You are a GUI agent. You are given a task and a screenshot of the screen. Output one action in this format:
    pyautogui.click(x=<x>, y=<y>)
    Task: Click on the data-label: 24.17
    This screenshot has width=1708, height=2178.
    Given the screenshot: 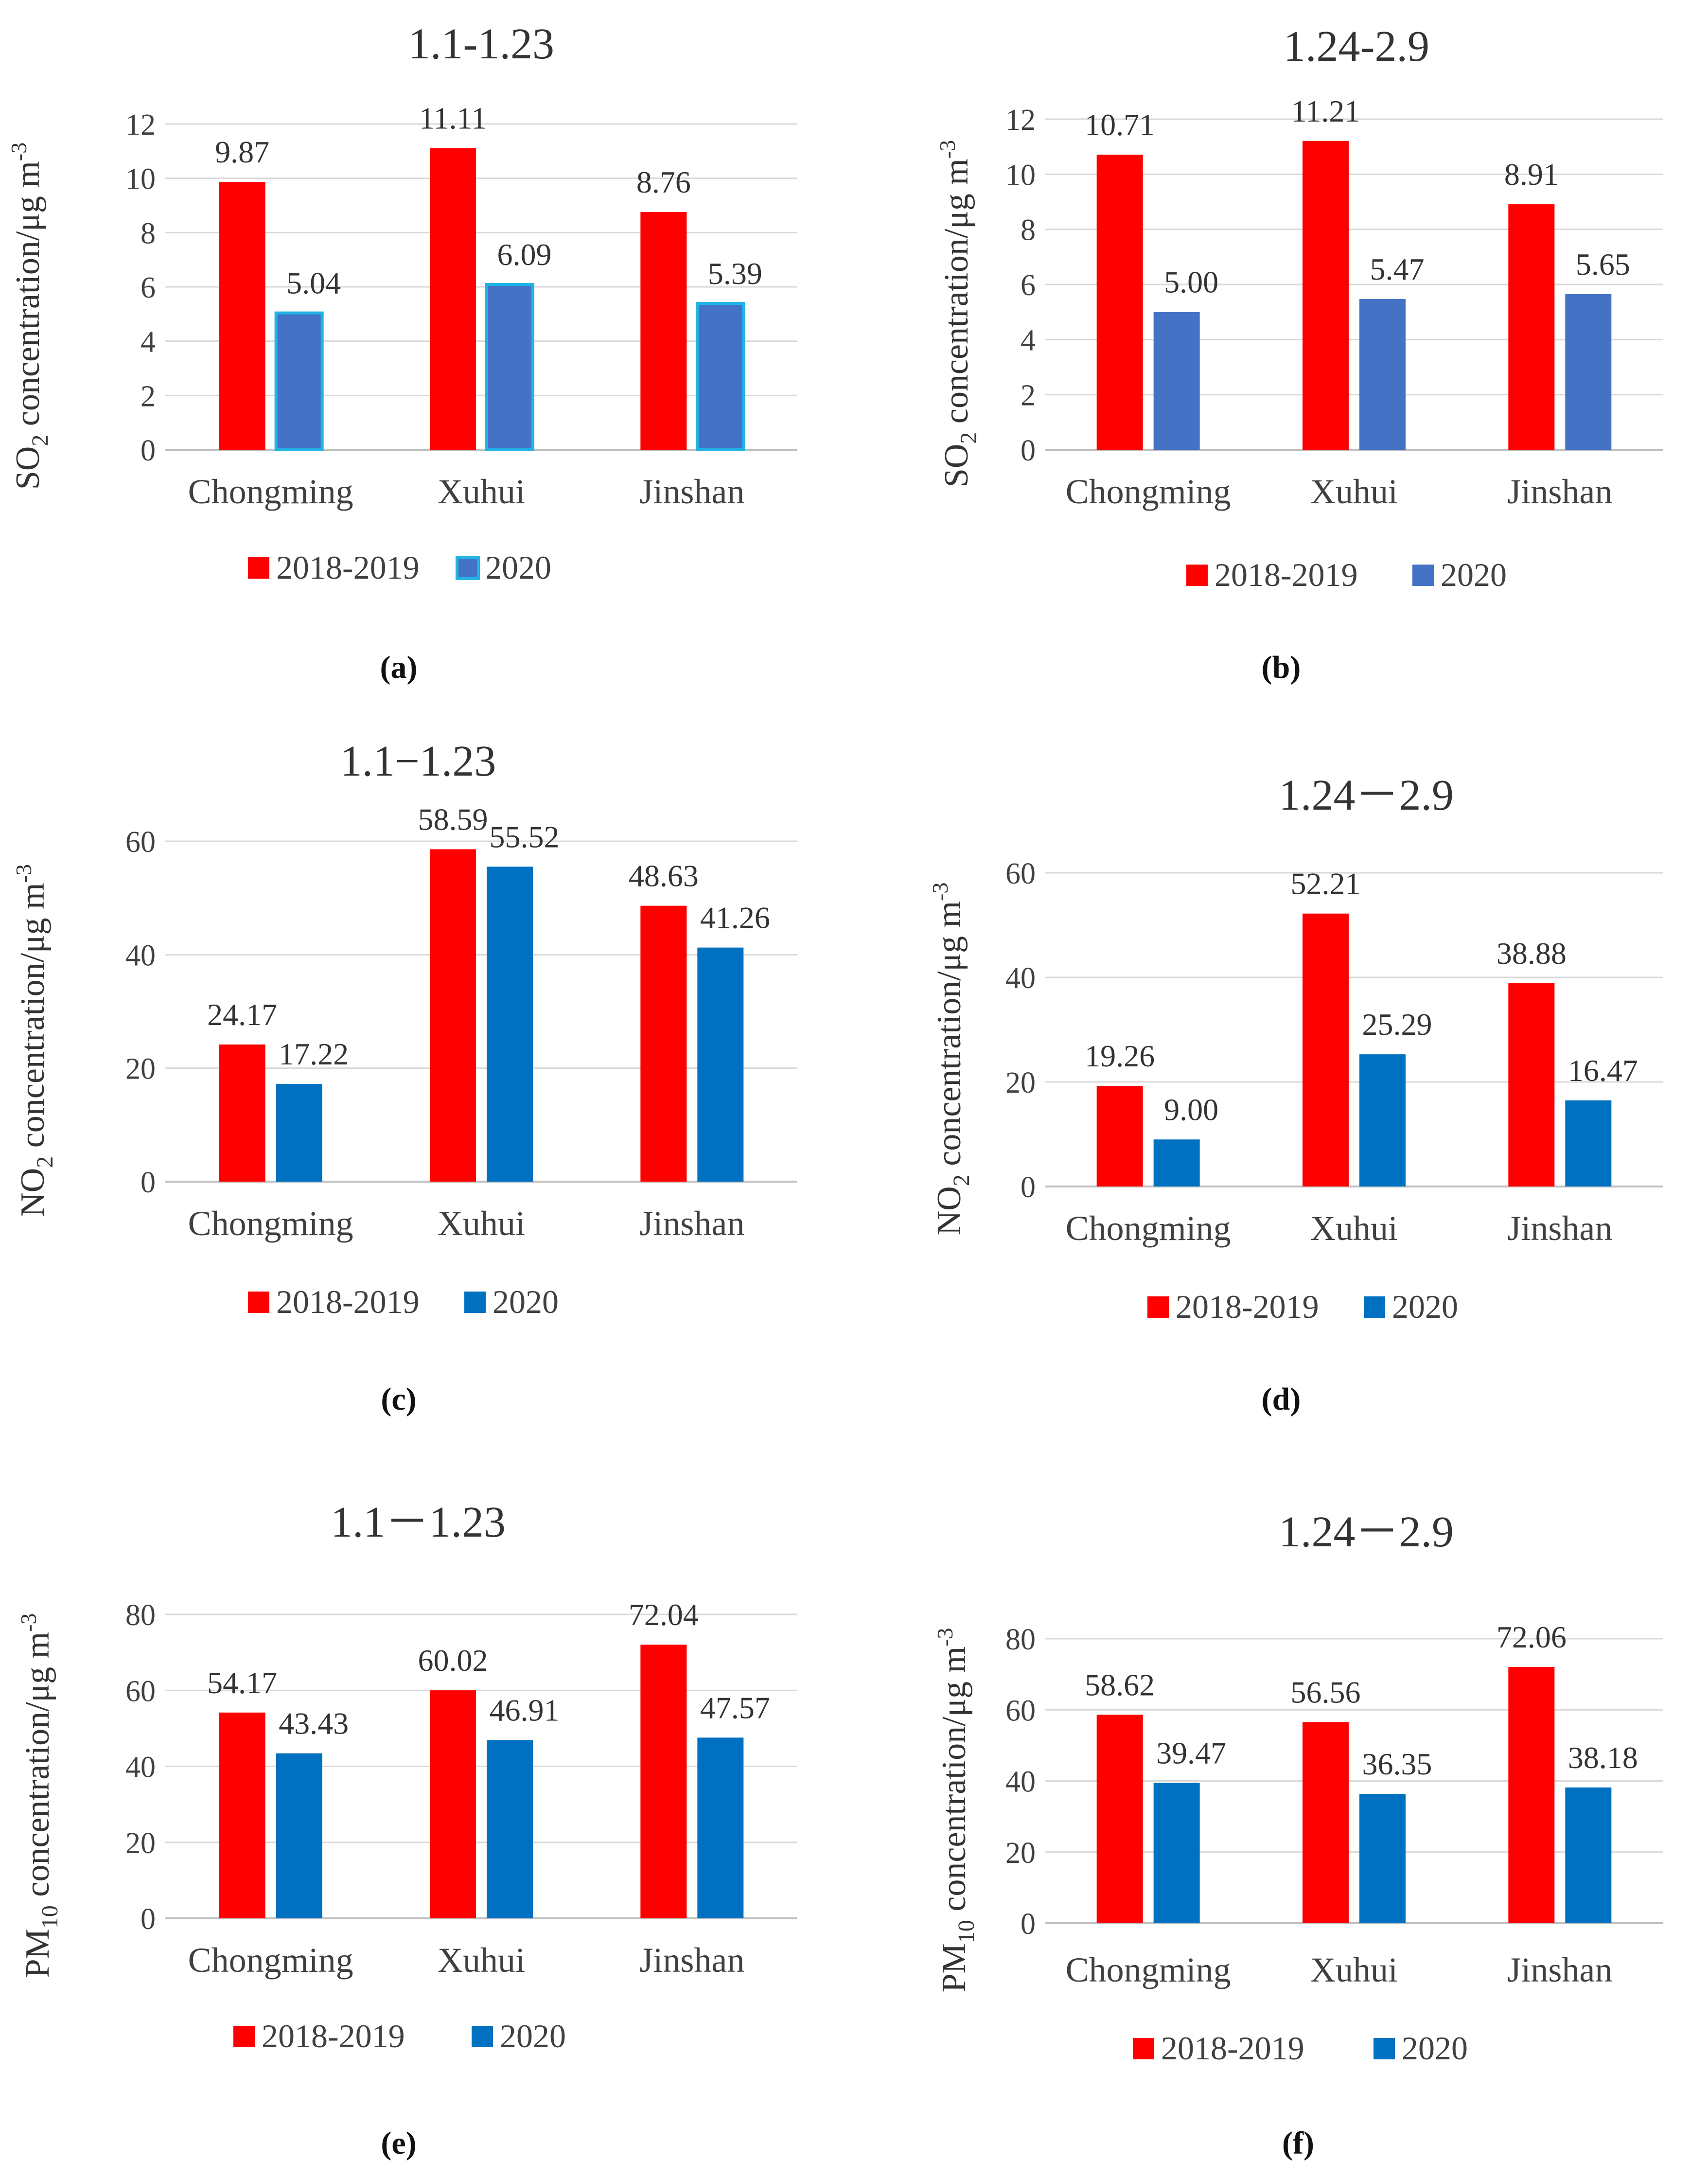 What is the action you would take?
    pyautogui.click(x=242, y=1015)
    